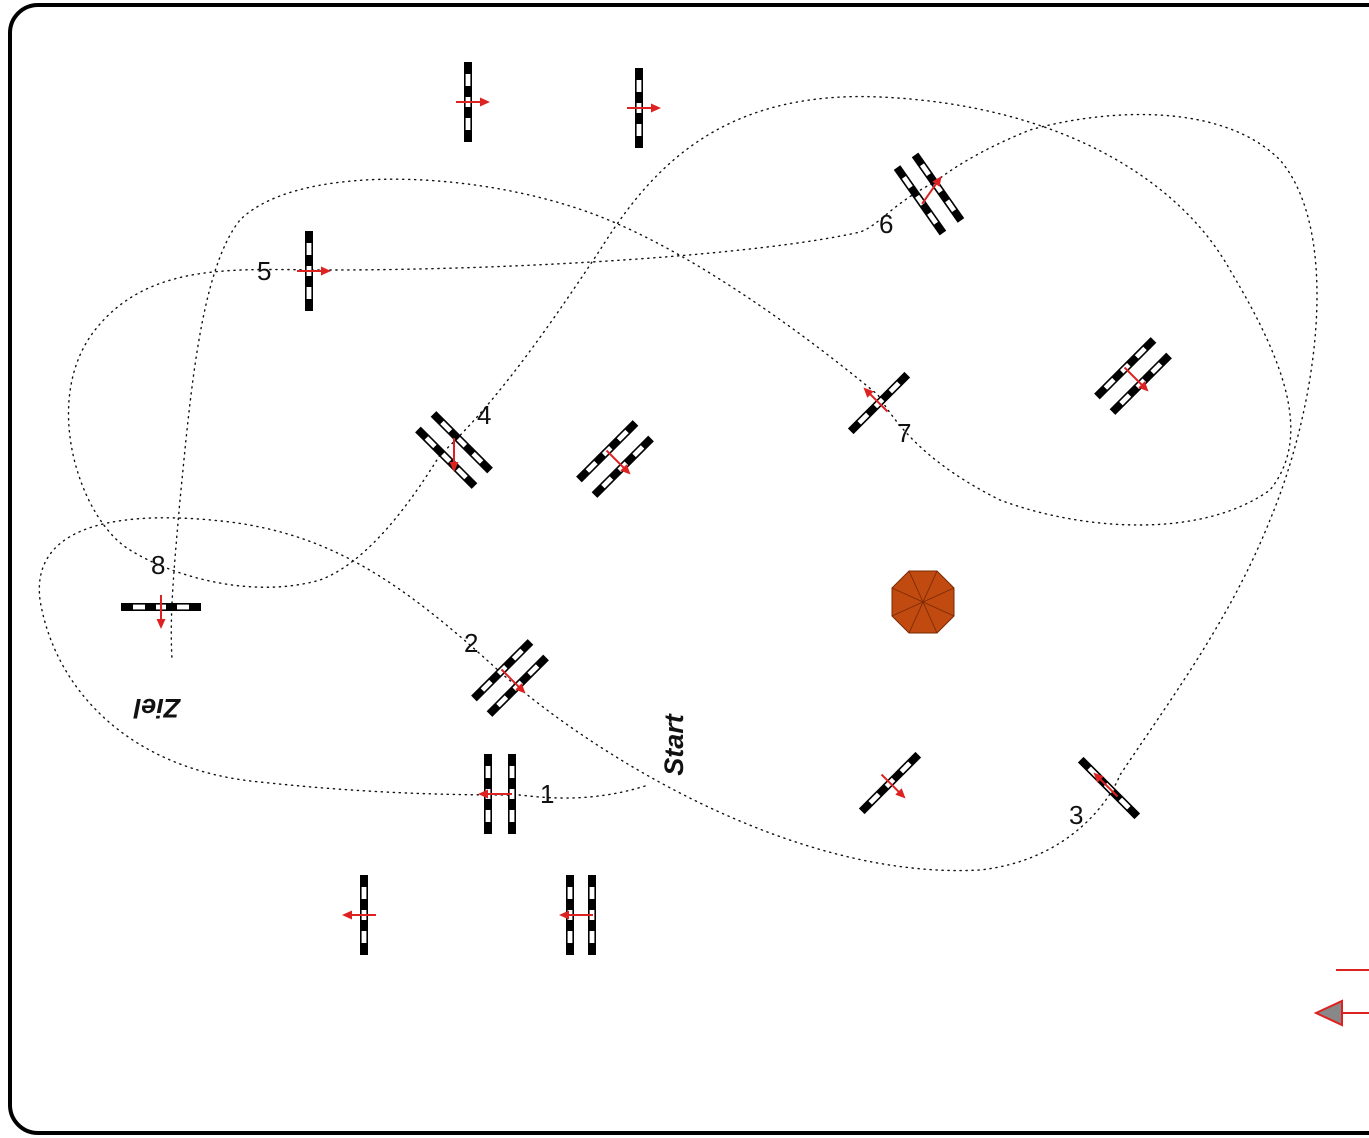 The height and width of the screenshot is (1138, 1369). What do you see at coordinates (644, 108) in the screenshot?
I see `obstacle-extra-top-middle` at bounding box center [644, 108].